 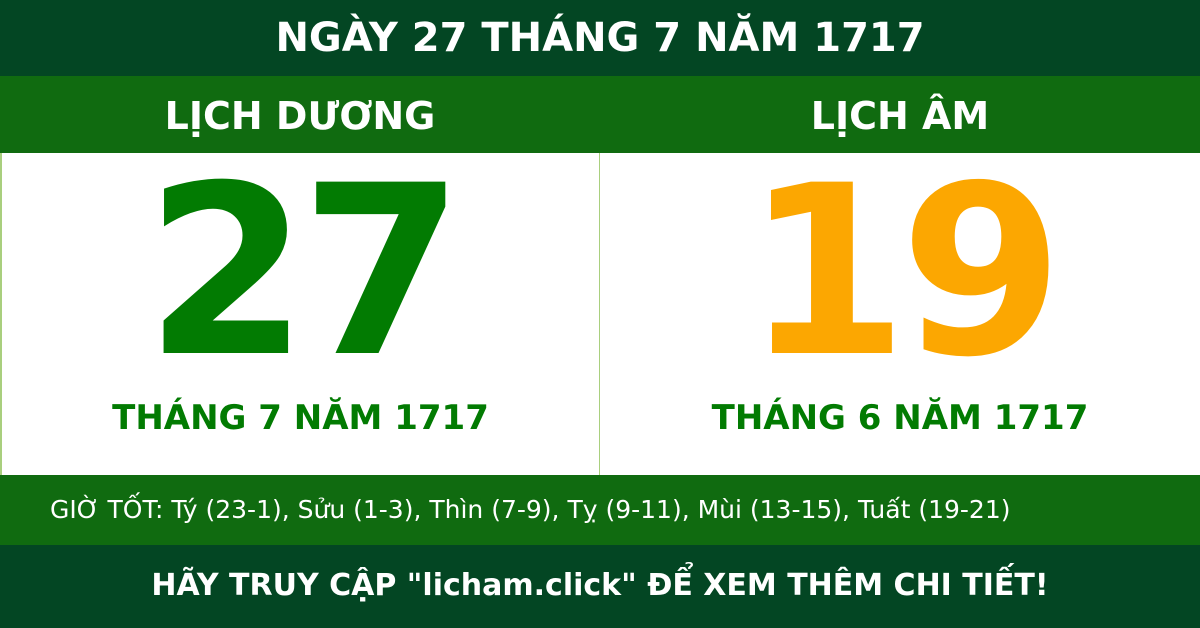 I want to click on solar-calendar-label: LỊCH DƯƠNG, so click(x=300, y=116).